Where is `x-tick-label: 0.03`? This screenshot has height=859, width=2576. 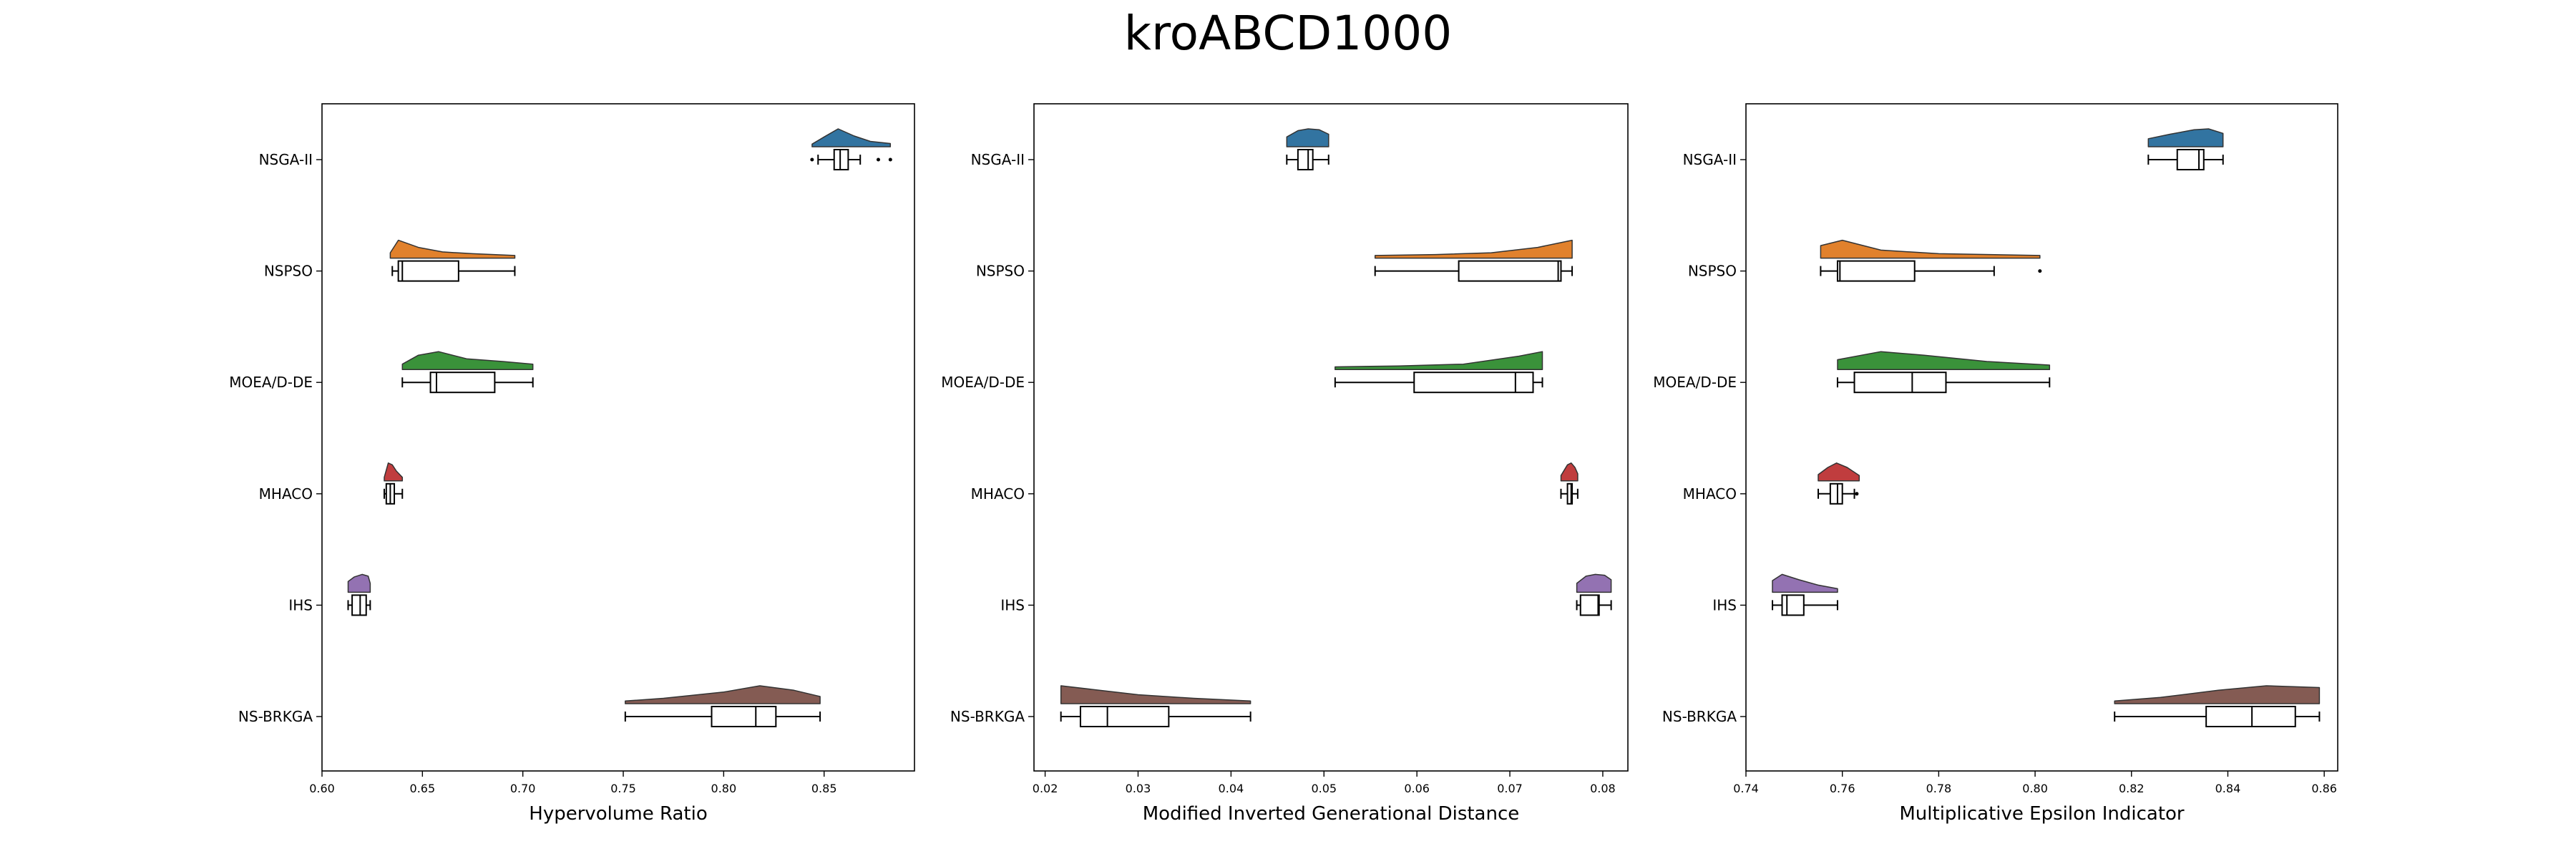
x-tick-label: 0.03 is located at coordinates (1138, 788).